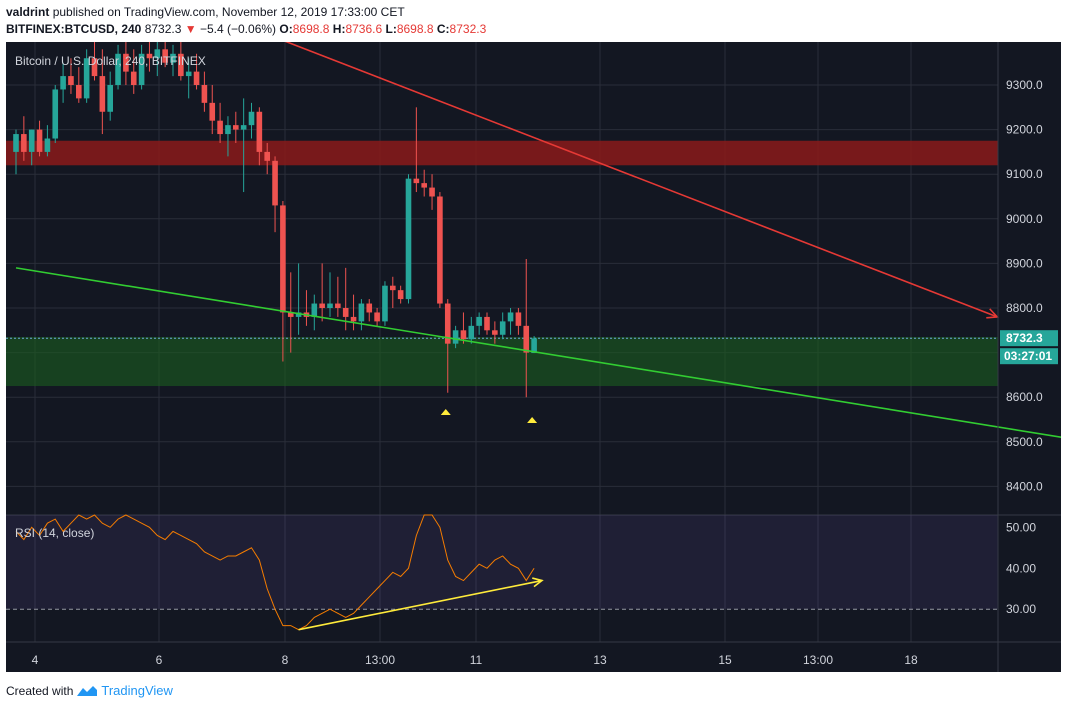 The image size is (1068, 709). I want to click on rsi-tick-label: 40.00, so click(1021, 568).